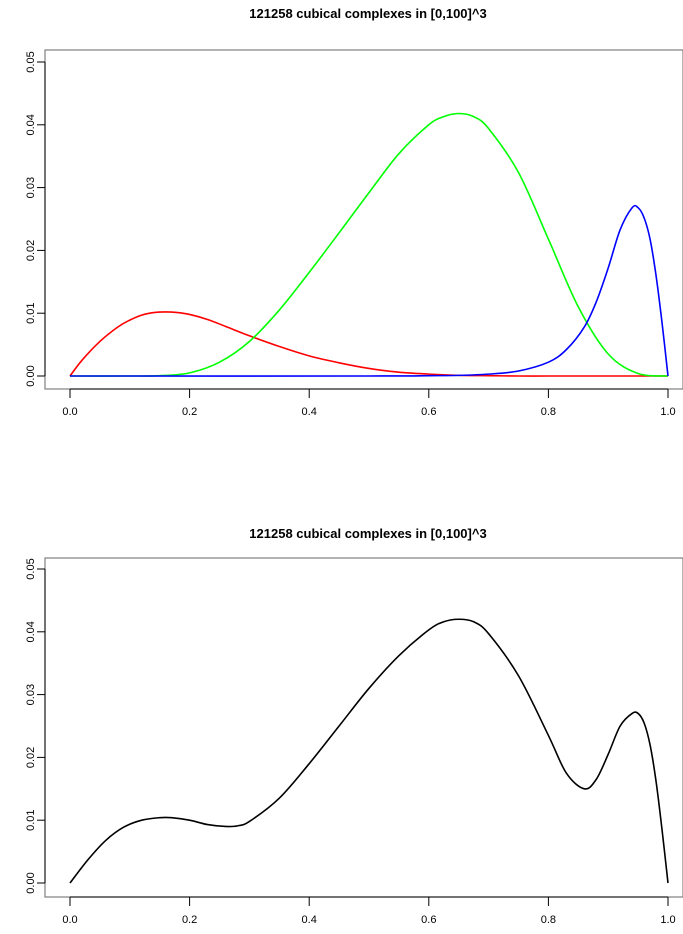  Describe the element at coordinates (35, 219) in the screenshot. I see `chart-1-y-axis: 0.00 0.01 0.02 0.03 0.04 0.05` at that location.